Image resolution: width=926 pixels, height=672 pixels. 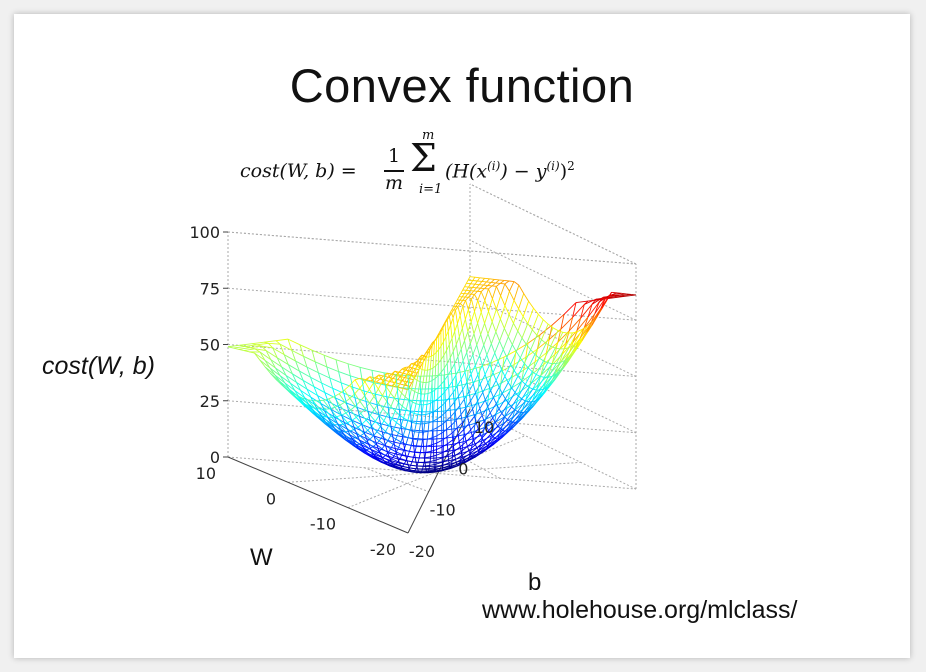 What do you see at coordinates (428, 135) in the screenshot?
I see `formula-sum-top: m` at bounding box center [428, 135].